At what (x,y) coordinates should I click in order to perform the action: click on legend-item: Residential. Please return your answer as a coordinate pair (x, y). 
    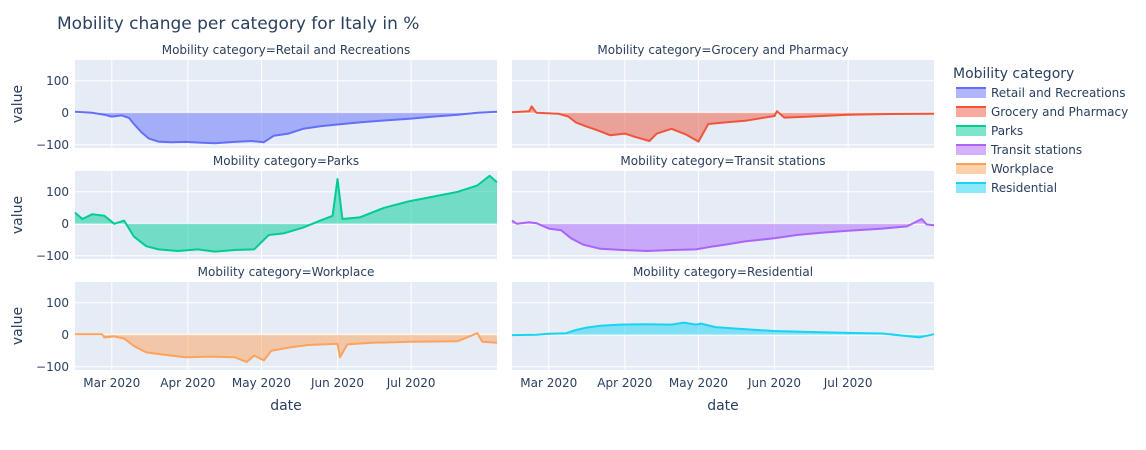
    Looking at the image, I should click on (1006, 188).